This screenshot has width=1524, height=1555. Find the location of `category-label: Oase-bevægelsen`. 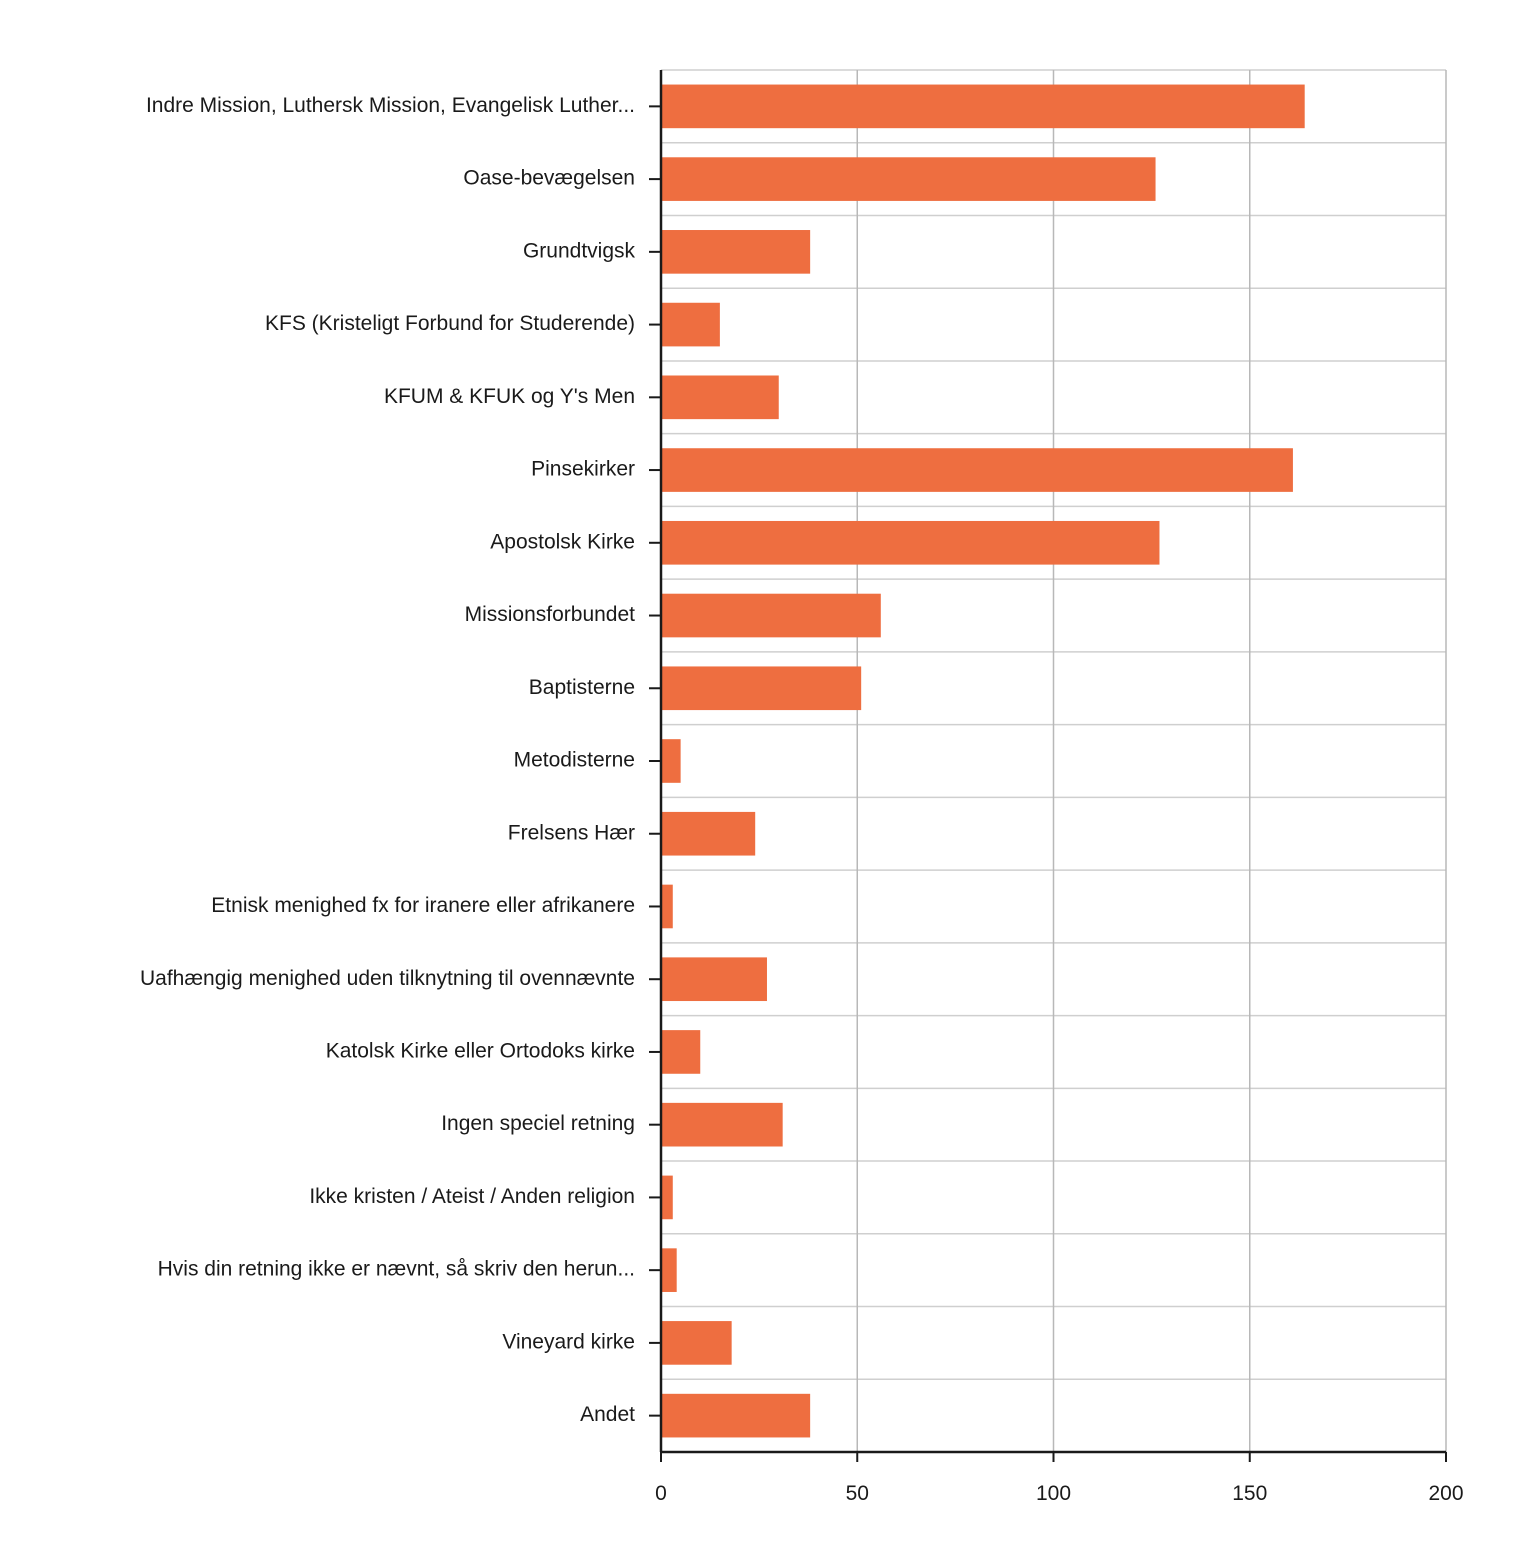

category-label: Oase-bevægelsen is located at coordinates (549, 178).